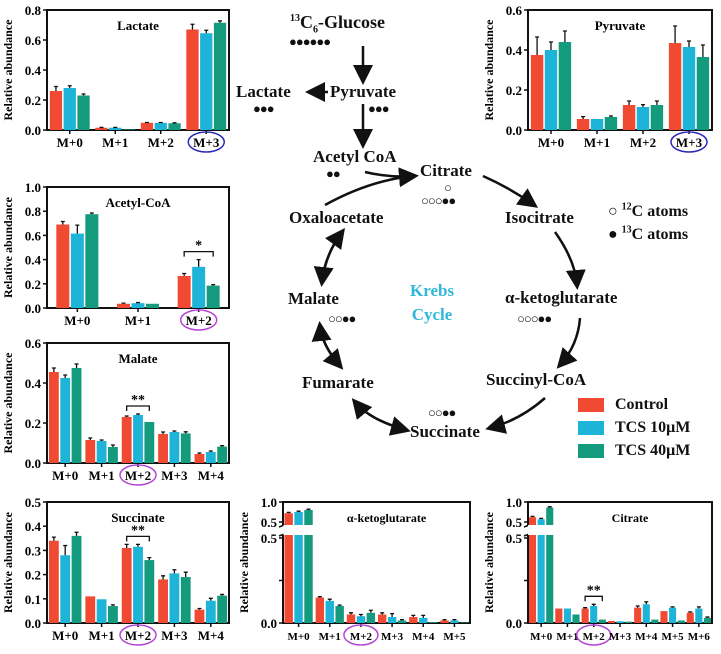  What do you see at coordinates (138, 25) in the screenshot?
I see `chart-title: Lactate` at bounding box center [138, 25].